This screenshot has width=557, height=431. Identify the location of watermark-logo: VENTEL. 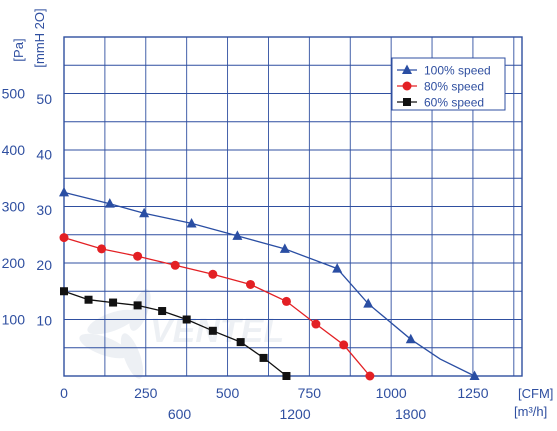
(181, 334).